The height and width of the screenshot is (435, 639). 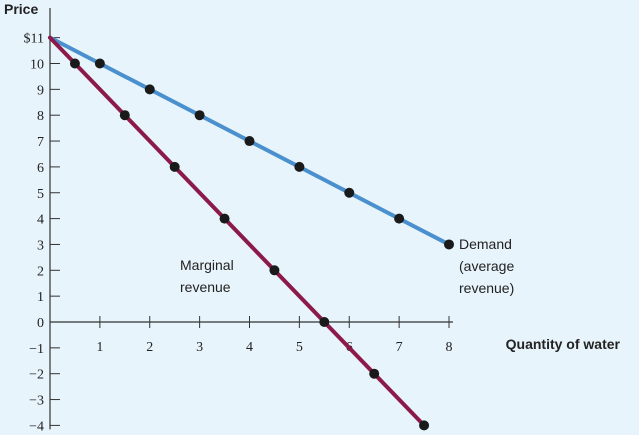 I want to click on y-tick-label: 1, so click(x=40, y=297).